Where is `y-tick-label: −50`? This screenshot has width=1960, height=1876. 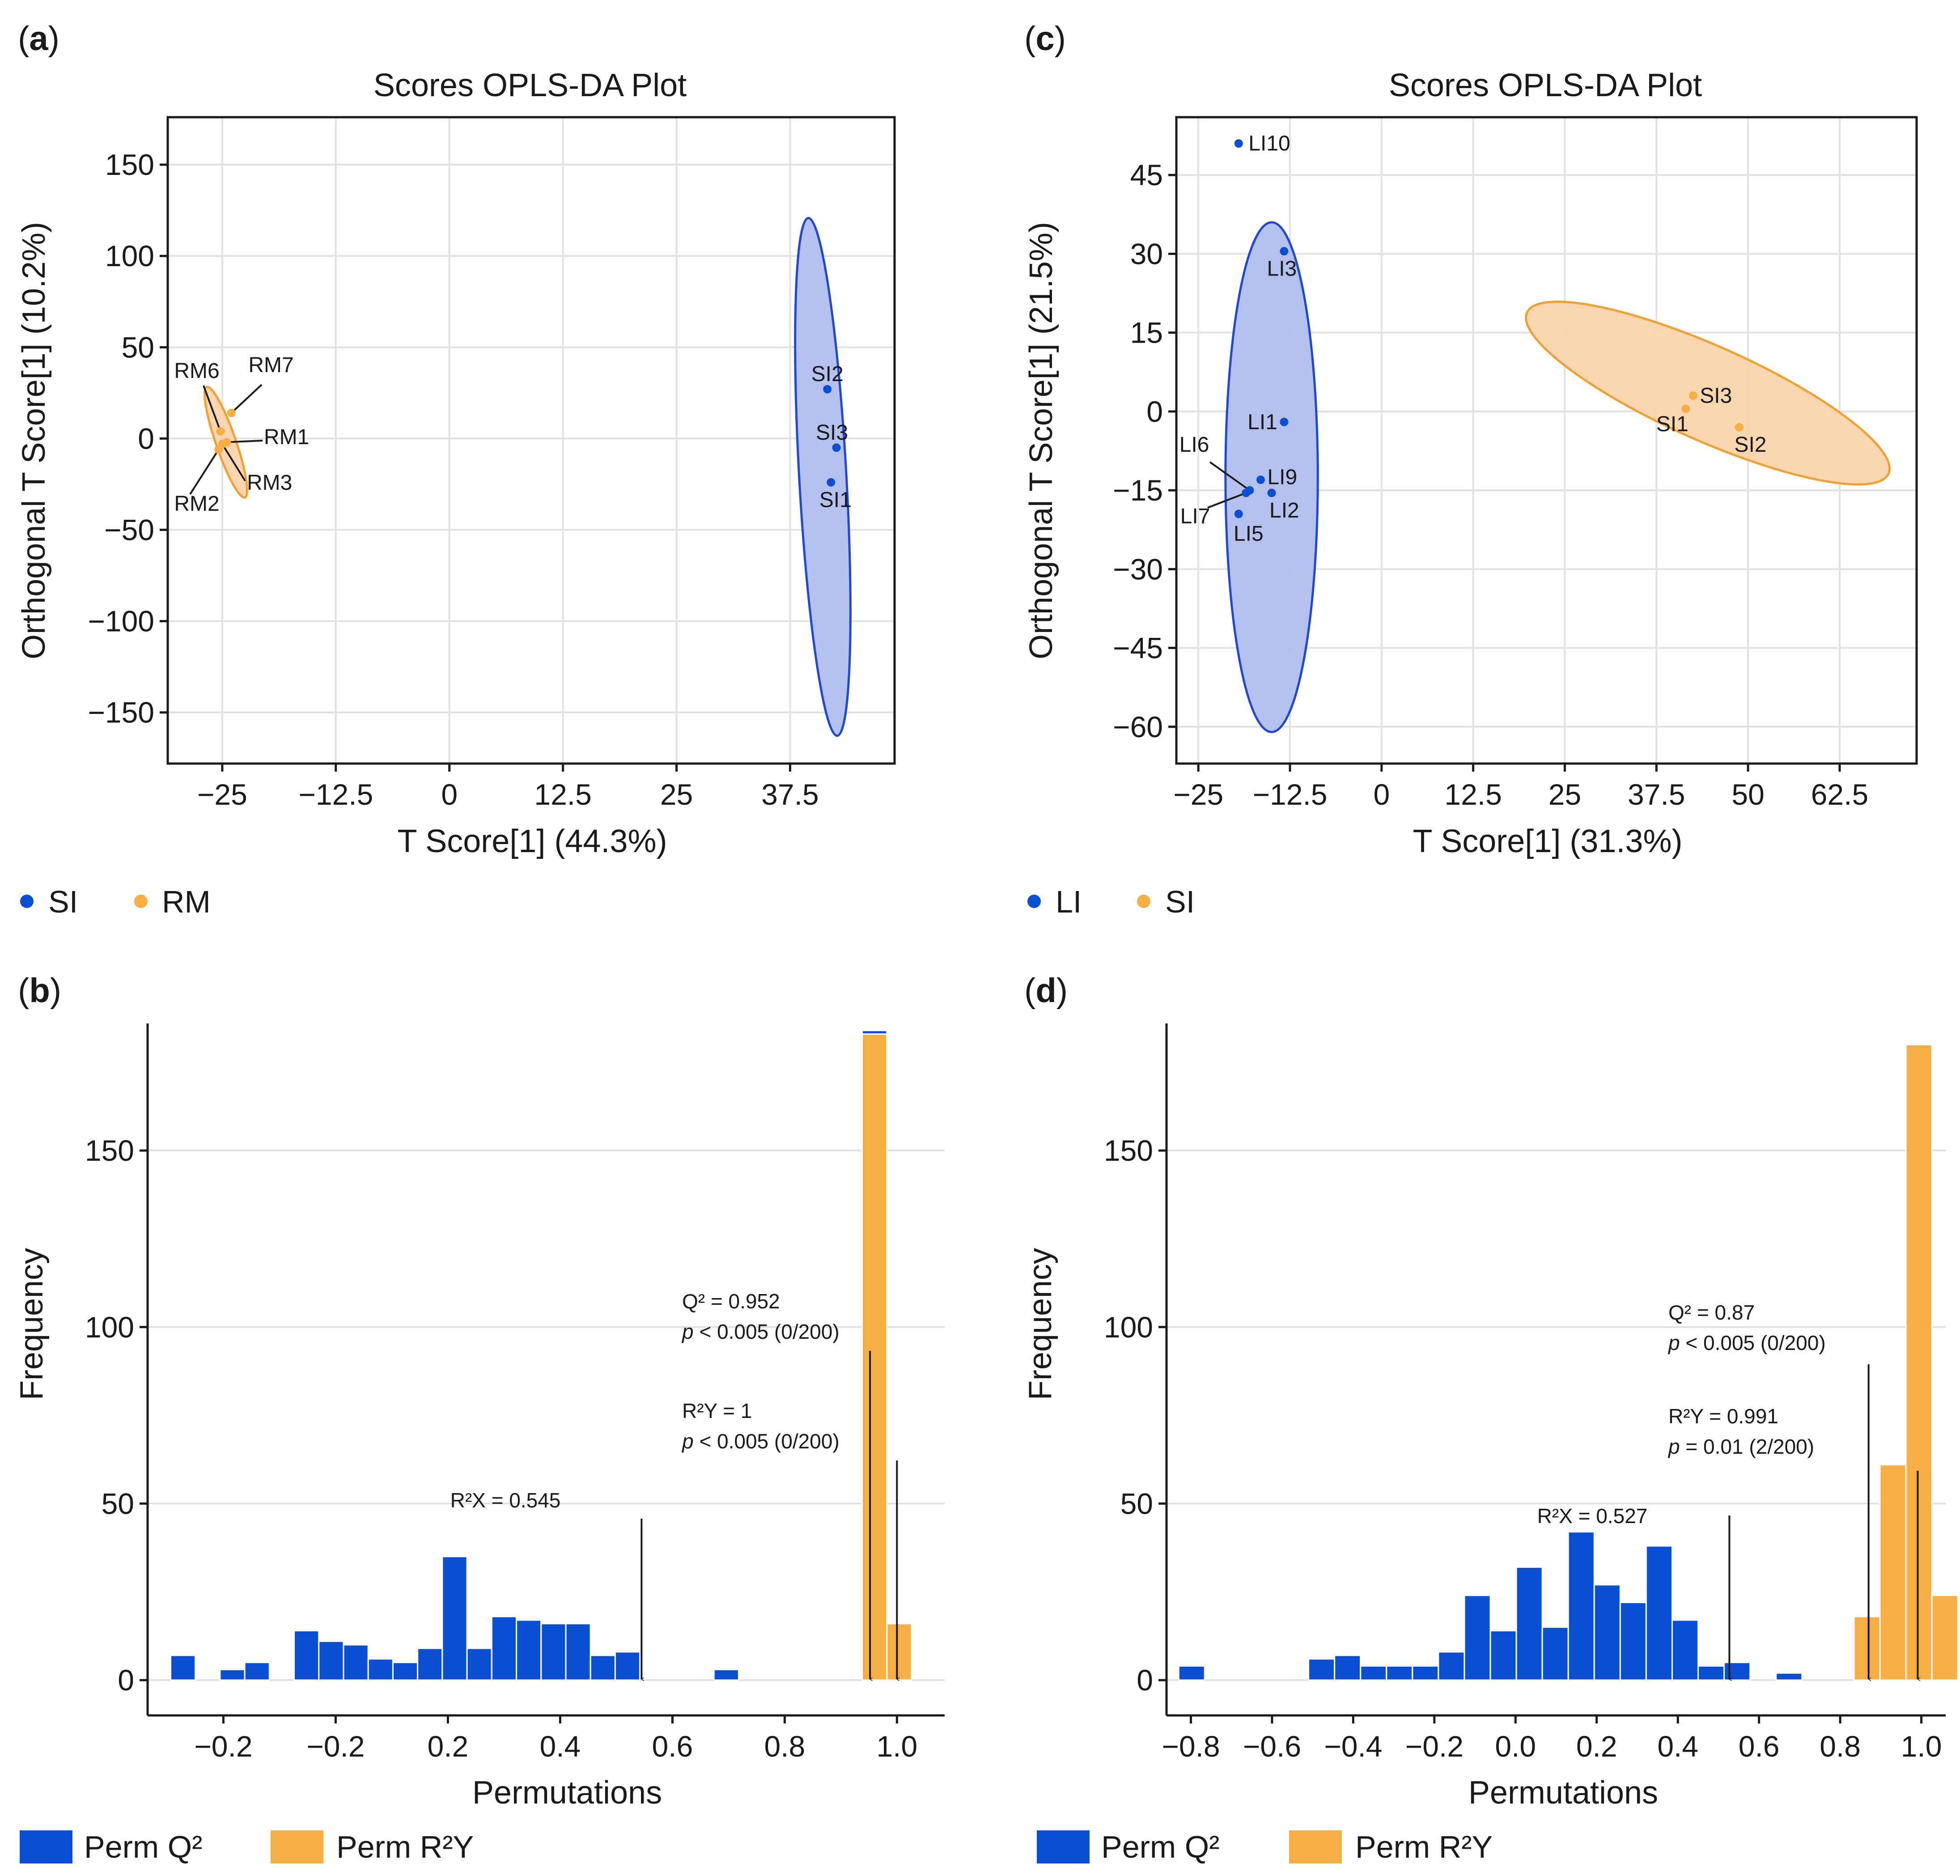 y-tick-label: −50 is located at coordinates (129, 530).